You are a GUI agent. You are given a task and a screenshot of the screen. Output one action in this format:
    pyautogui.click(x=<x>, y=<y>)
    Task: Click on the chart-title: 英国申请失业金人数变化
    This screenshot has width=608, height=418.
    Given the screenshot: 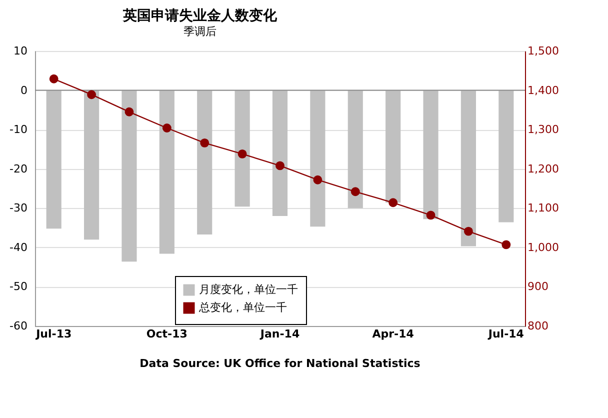 What is the action you would take?
    pyautogui.click(x=200, y=15)
    